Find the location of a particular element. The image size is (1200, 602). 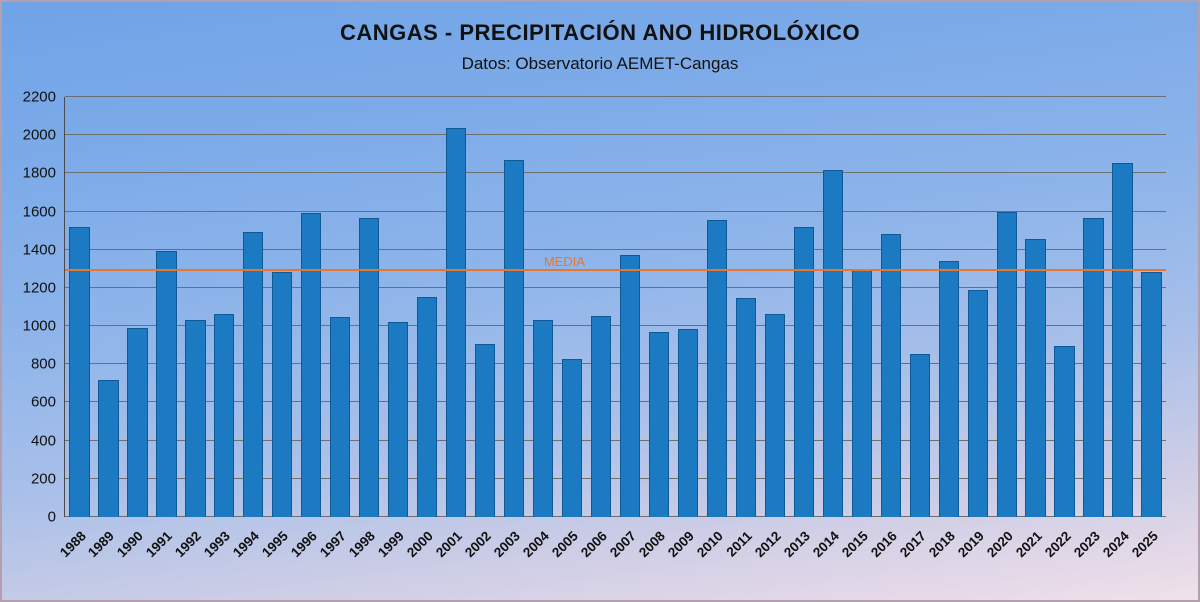

bar-2001 is located at coordinates (456, 322).